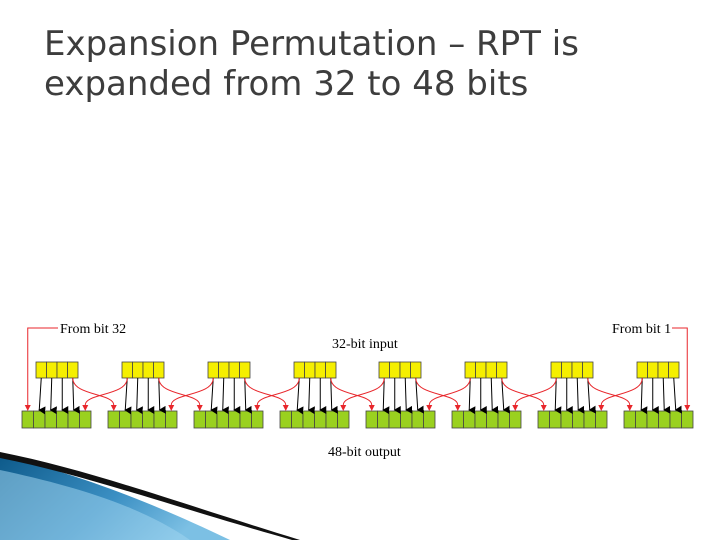 Image resolution: width=720 pixels, height=540 pixels. I want to click on from-bit-32-wire, so click(42, 366).